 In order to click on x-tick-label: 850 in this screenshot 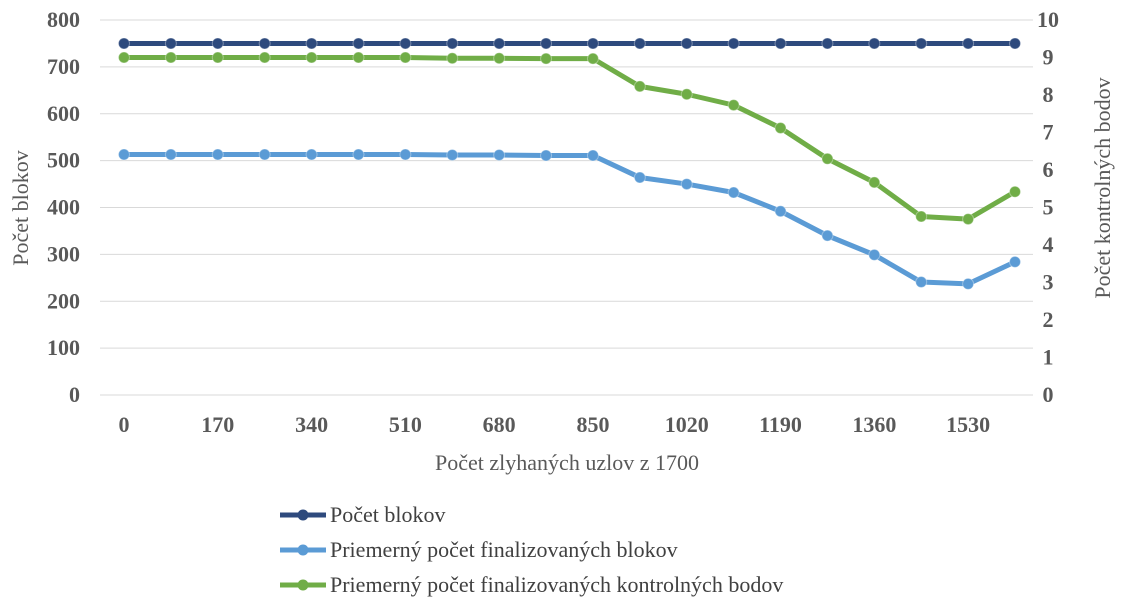, I will do `click(592, 424)`.